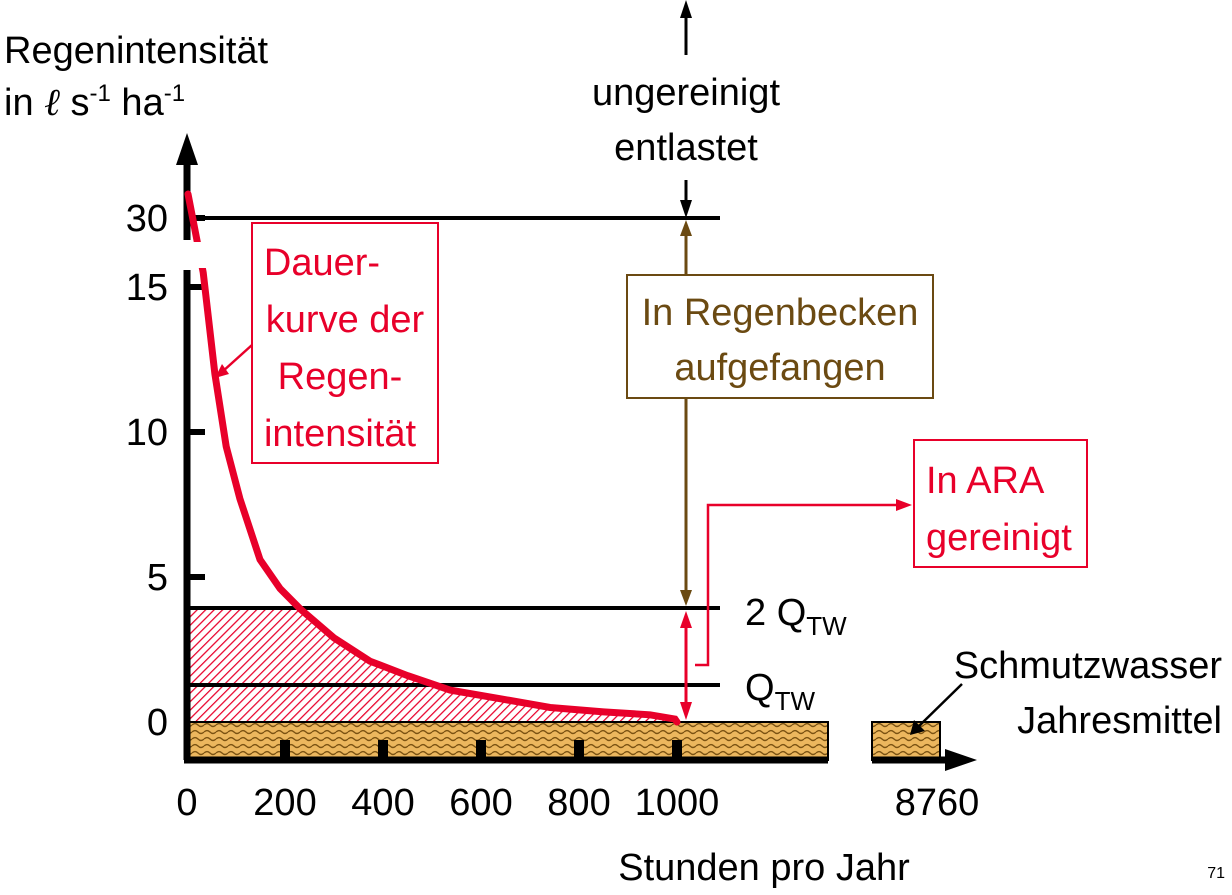 The height and width of the screenshot is (895, 1232). Describe the element at coordinates (937, 803) in the screenshot. I see `x-tick-label: 8760` at that location.